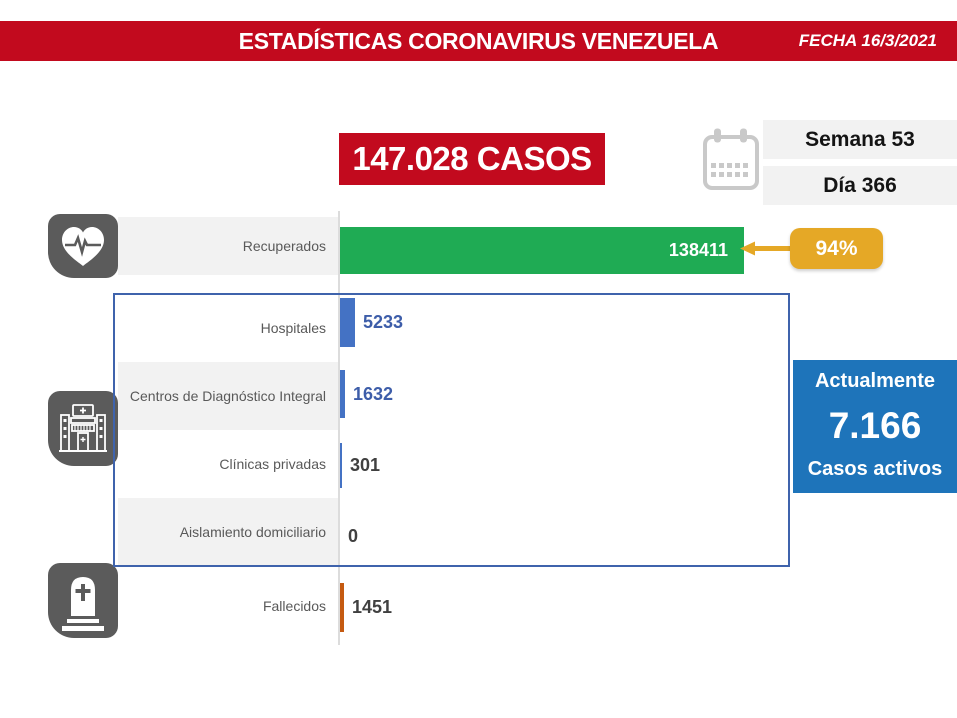  Describe the element at coordinates (353, 535) in the screenshot. I see `value-aislamiento-domiciliario: 0` at that location.